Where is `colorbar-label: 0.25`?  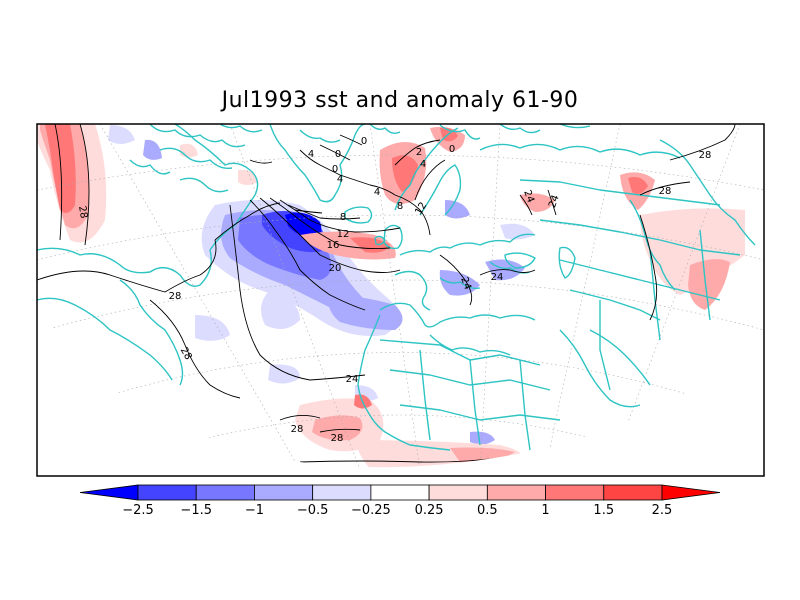
colorbar-label: 0.25 is located at coordinates (429, 510).